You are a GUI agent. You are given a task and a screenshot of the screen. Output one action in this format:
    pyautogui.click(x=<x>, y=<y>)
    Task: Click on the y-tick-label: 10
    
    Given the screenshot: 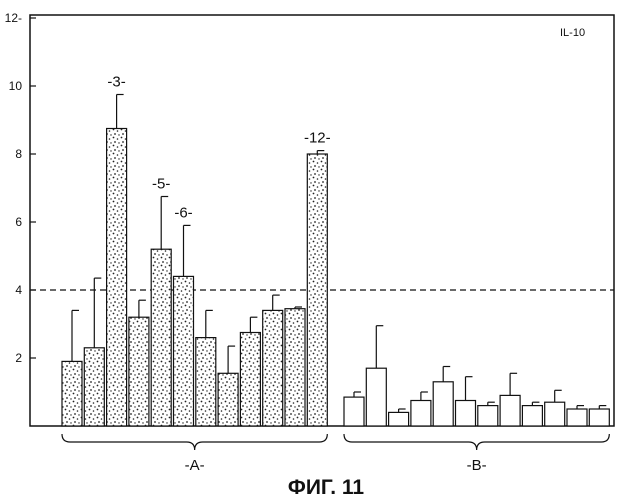 What is the action you would take?
    pyautogui.click(x=16, y=86)
    